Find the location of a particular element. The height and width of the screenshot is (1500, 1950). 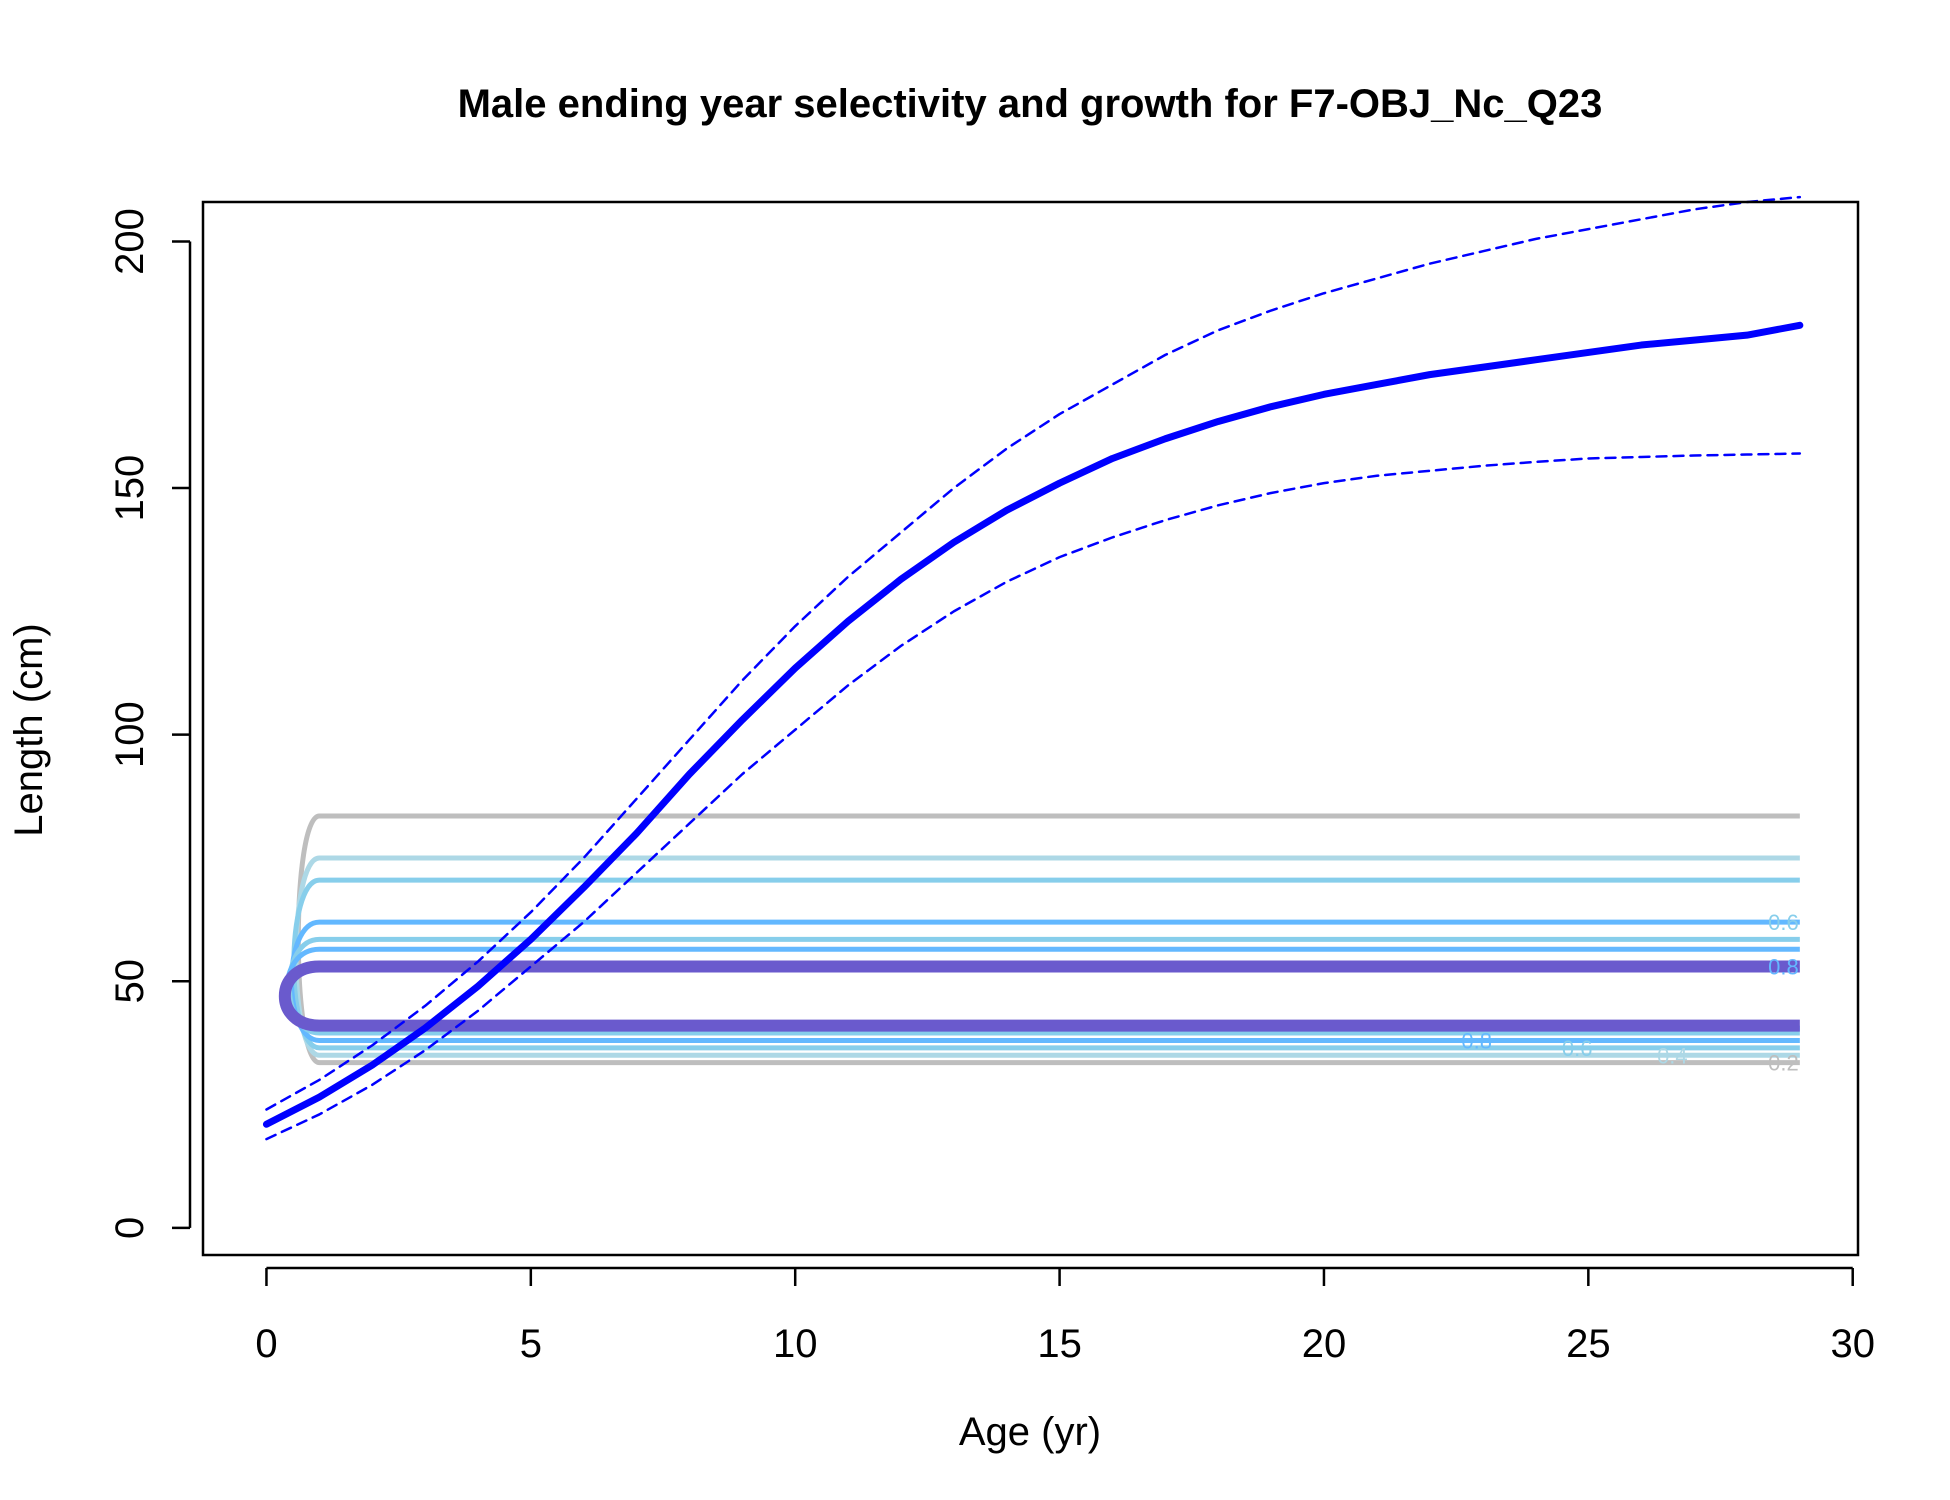

x-tick-label: 25 is located at coordinates (1588, 1344).